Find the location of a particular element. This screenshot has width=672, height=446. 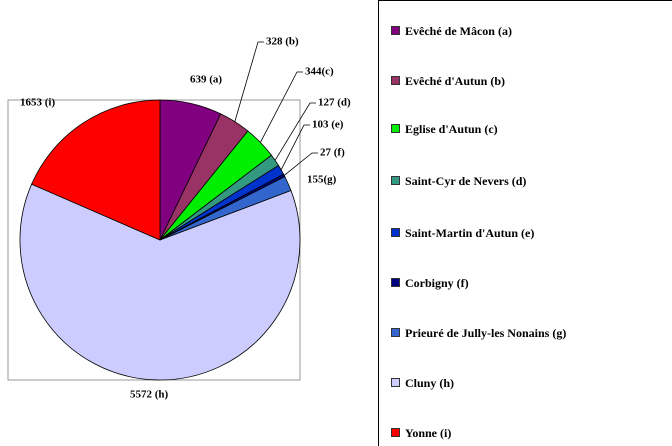

legend-label: Saint-Cyr de Nevers (d) is located at coordinates (466, 181).